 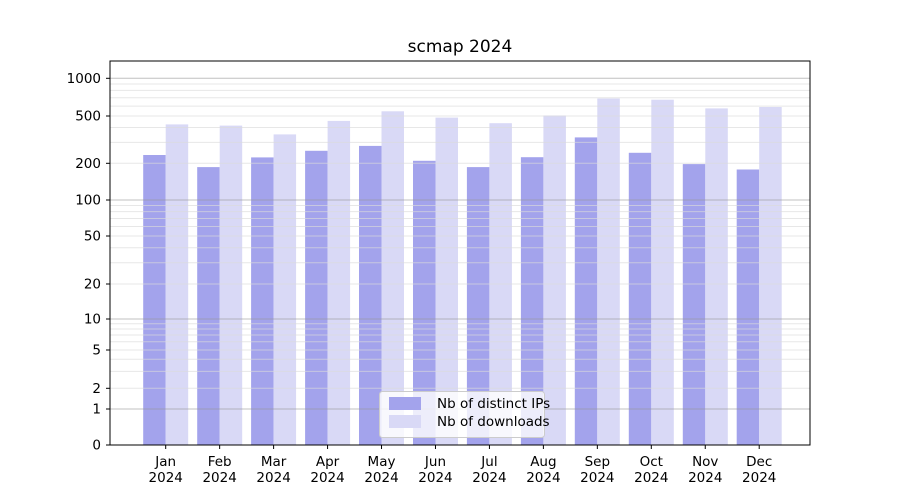 I want to click on chart-title: scmap 2024, so click(x=460, y=47).